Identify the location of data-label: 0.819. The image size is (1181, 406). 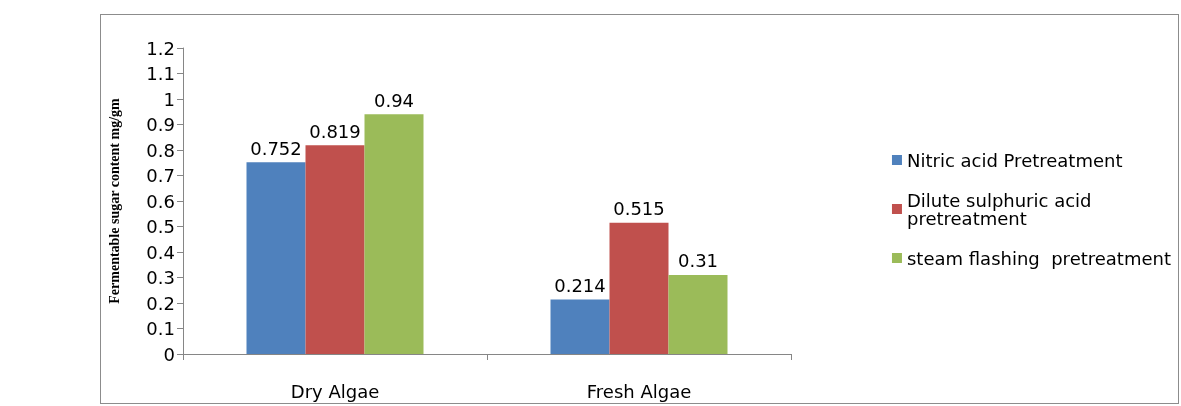
(335, 131).